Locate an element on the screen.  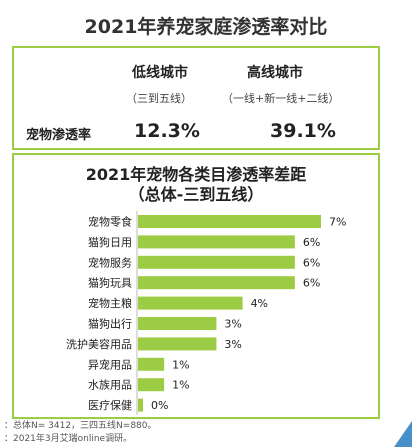
category-label: 猫狗玩具 is located at coordinates (110, 283).